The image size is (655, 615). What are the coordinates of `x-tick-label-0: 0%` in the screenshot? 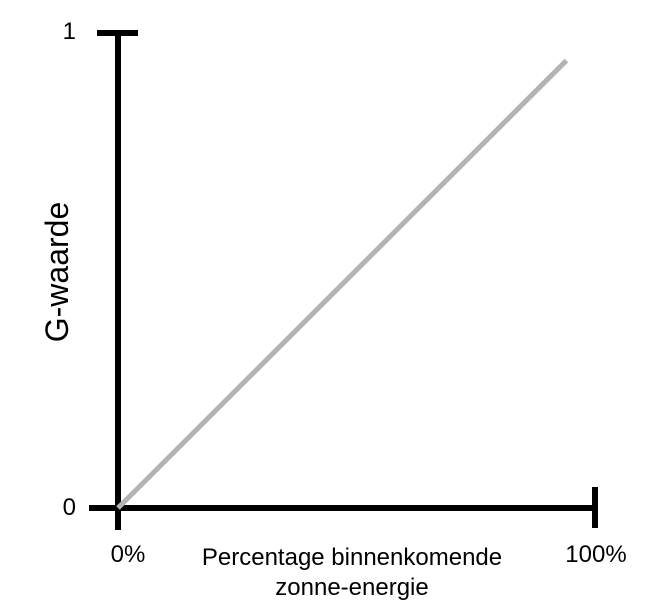 It's located at (128, 554).